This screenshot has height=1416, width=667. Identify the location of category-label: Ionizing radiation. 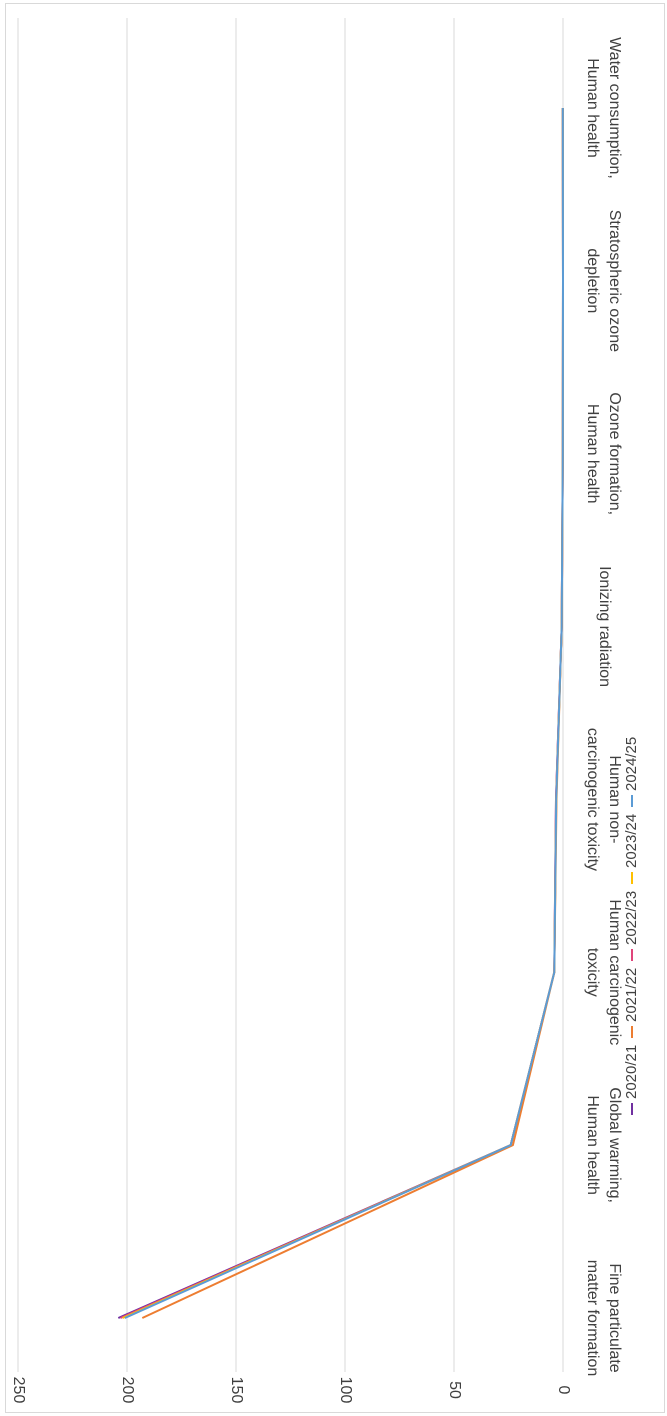
(604, 626).